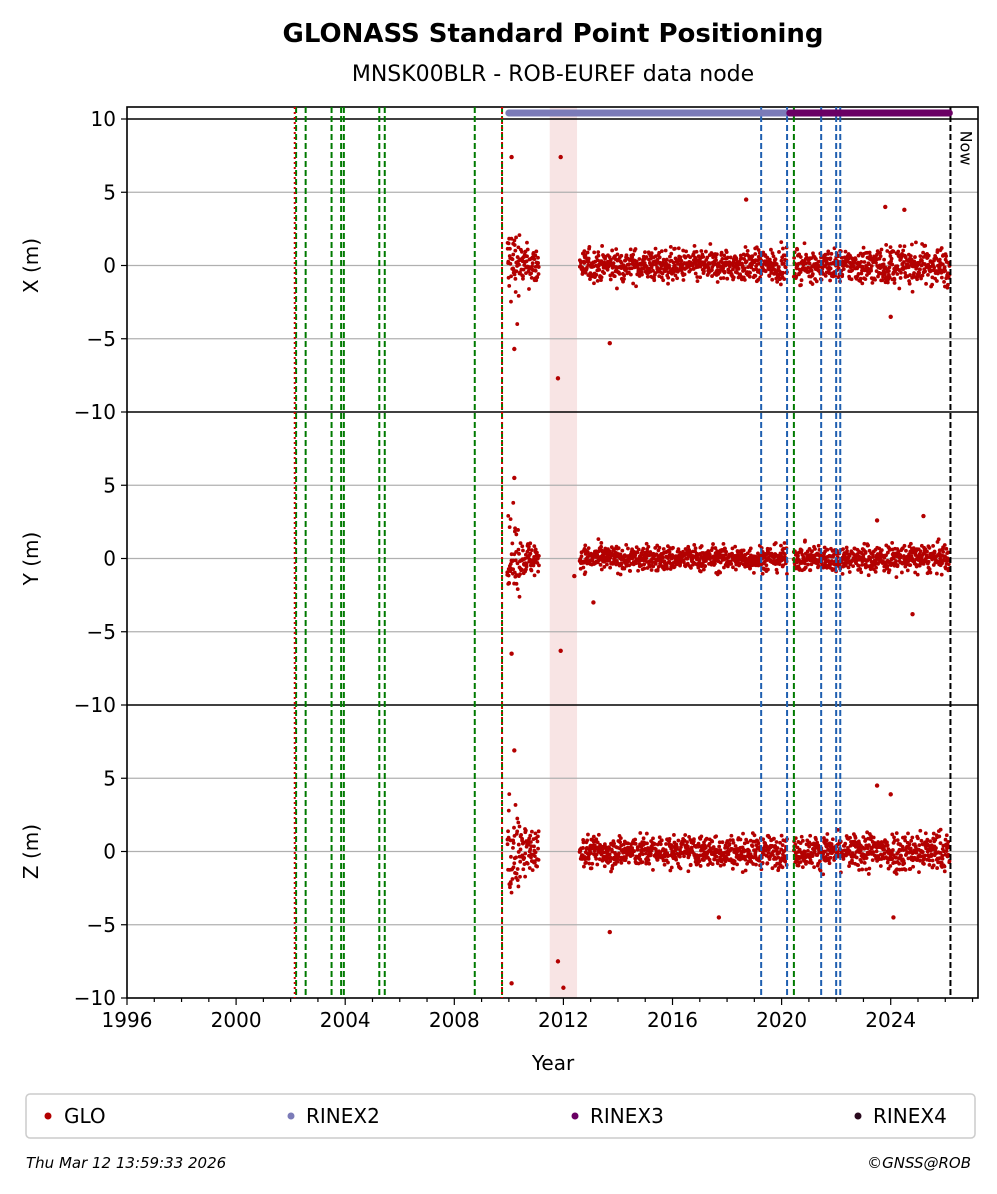 This screenshot has height=1194, width=997. Describe the element at coordinates (103, 119) in the screenshot. I see `y-tick-label: 10` at that location.